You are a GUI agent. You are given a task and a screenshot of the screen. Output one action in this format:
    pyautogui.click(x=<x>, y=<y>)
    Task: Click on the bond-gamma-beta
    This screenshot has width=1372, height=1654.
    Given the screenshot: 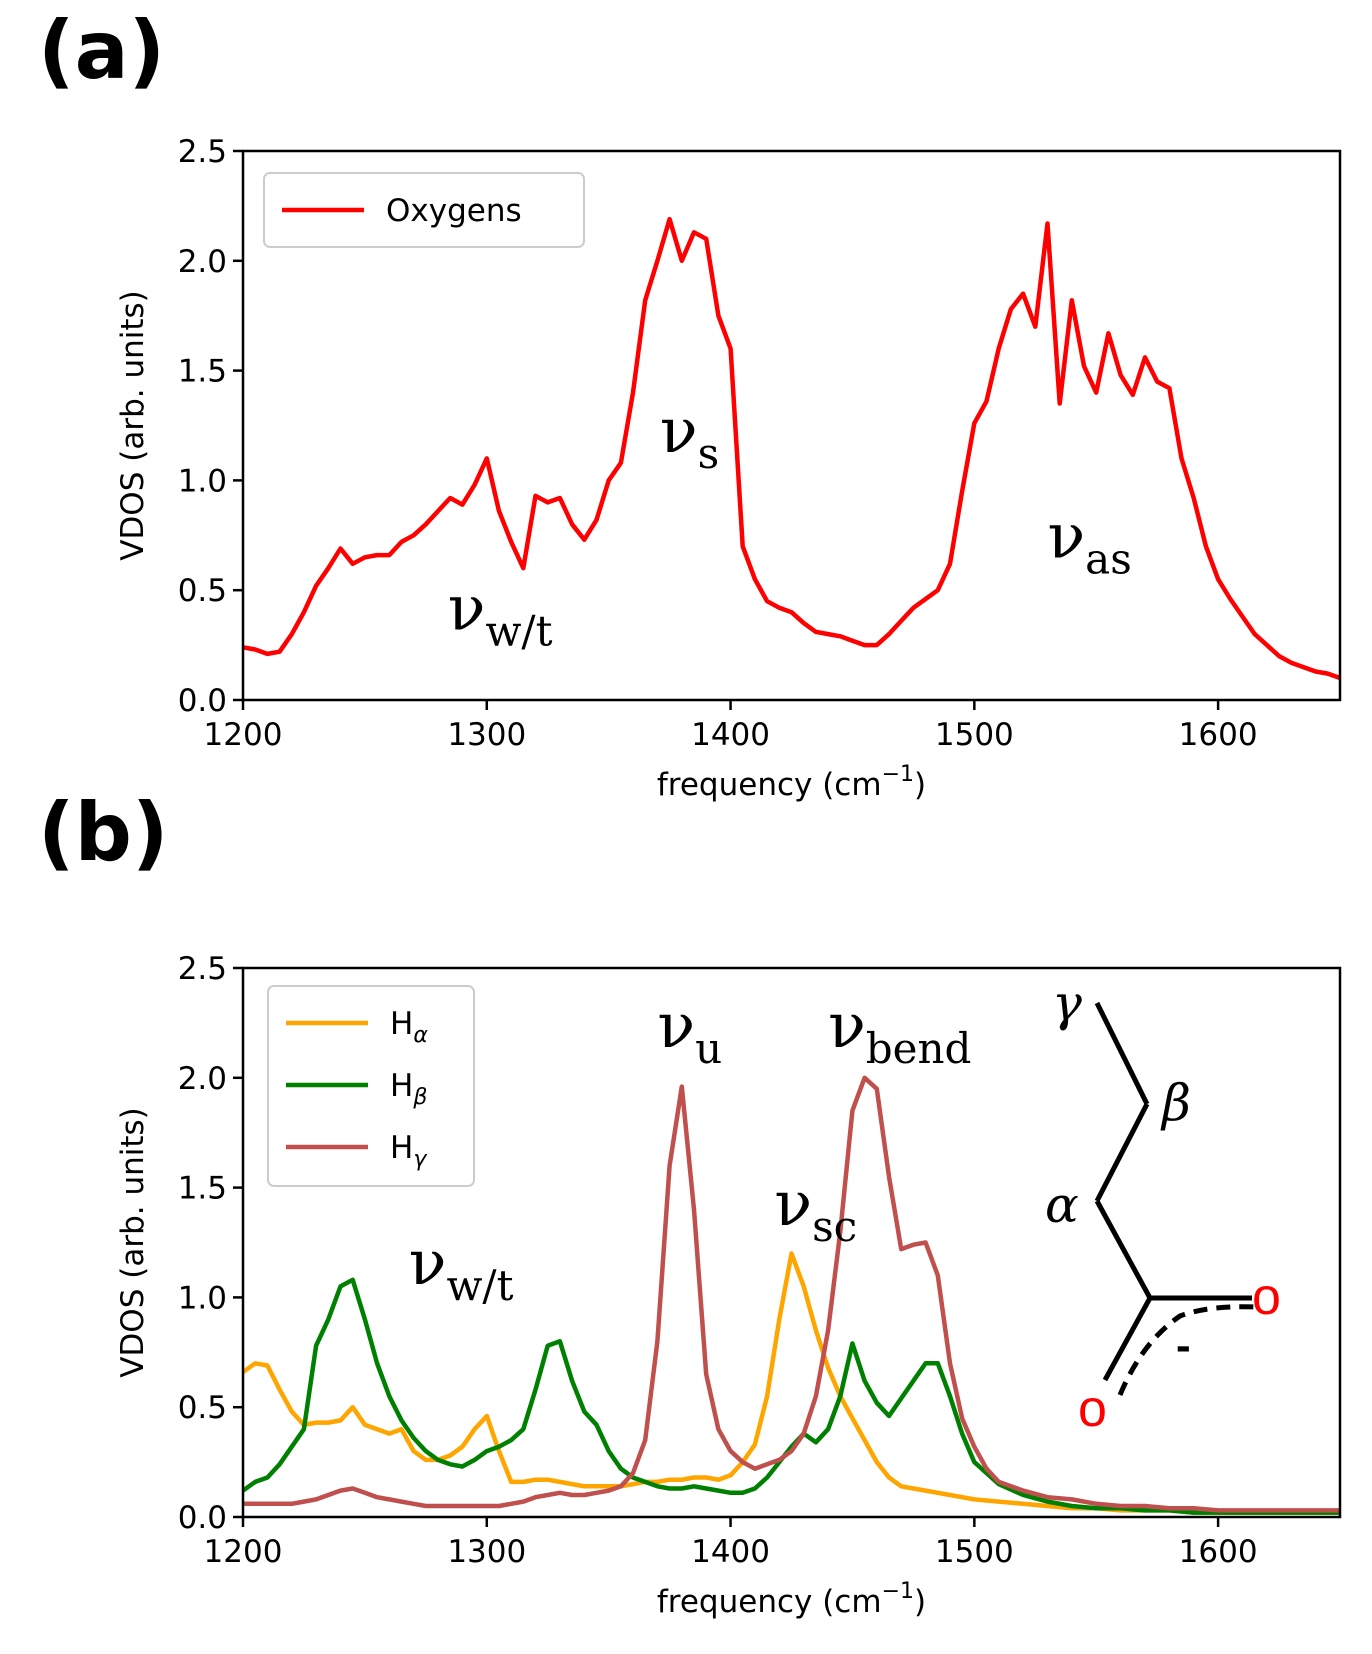 What is the action you would take?
    pyautogui.click(x=1122, y=1053)
    